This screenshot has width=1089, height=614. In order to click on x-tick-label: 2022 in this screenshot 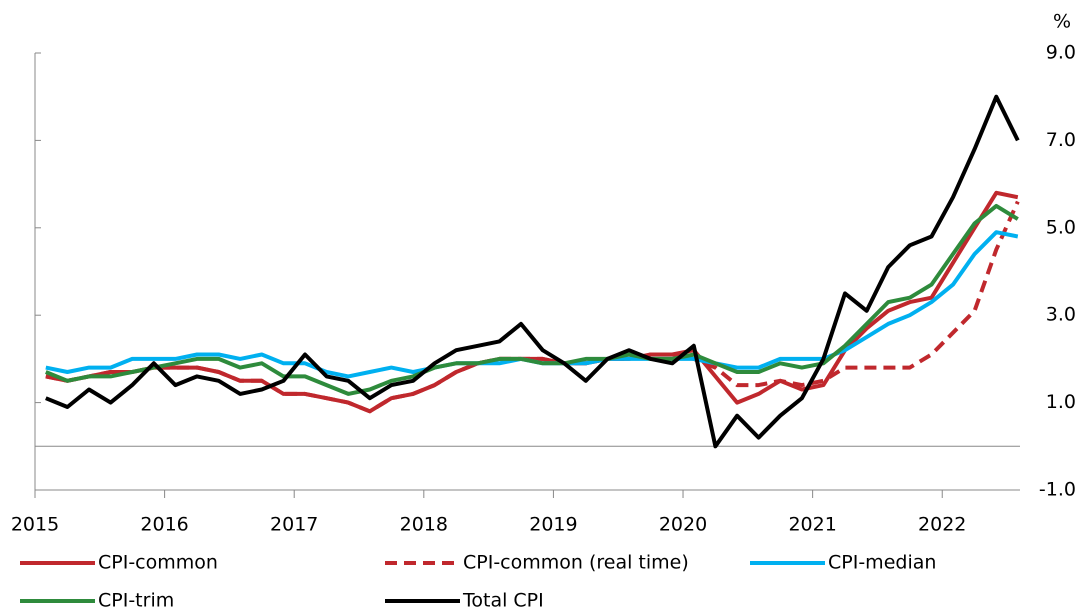, I will do `click(942, 525)`.